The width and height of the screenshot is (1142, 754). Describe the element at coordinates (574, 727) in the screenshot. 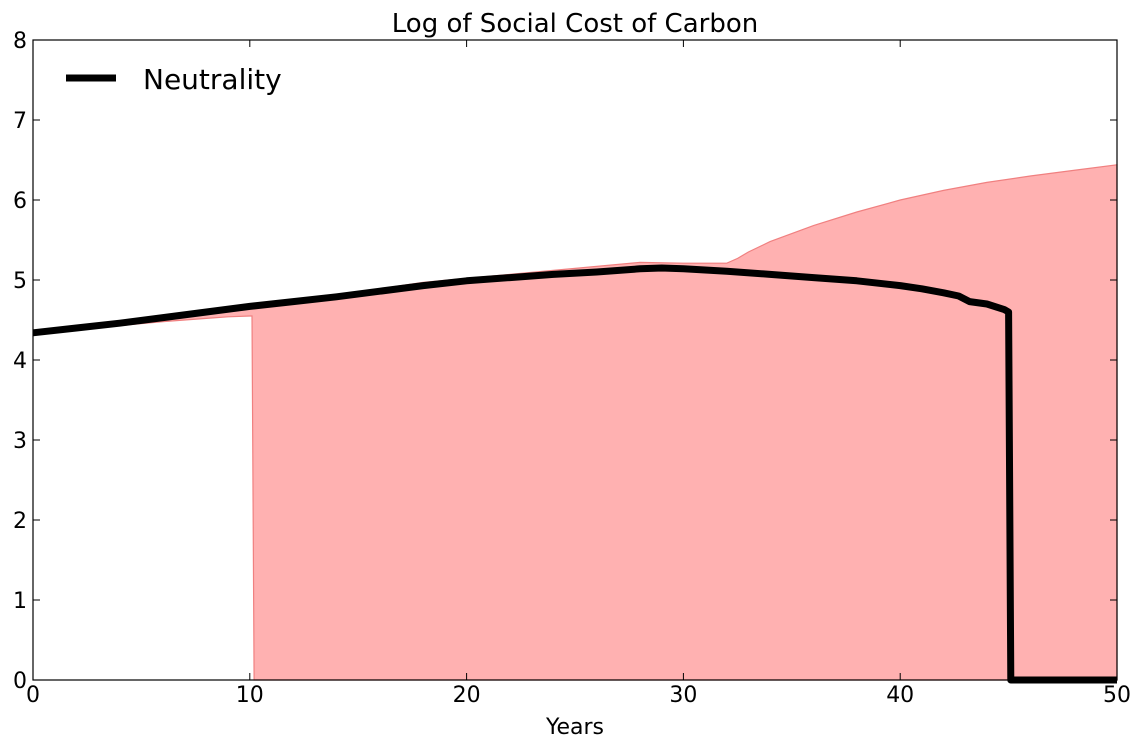

I see `x-axis-label: Years` at that location.